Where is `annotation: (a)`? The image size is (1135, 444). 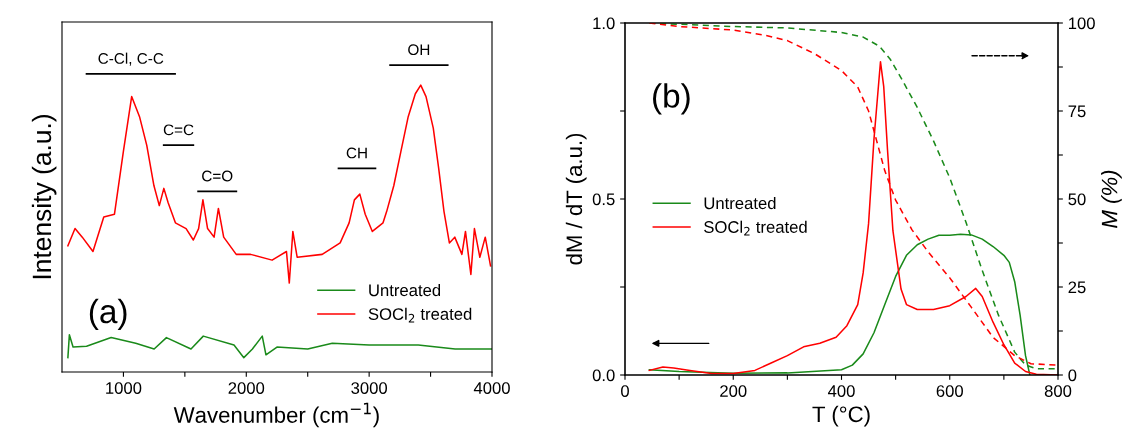
annotation: (a) is located at coordinates (108, 314).